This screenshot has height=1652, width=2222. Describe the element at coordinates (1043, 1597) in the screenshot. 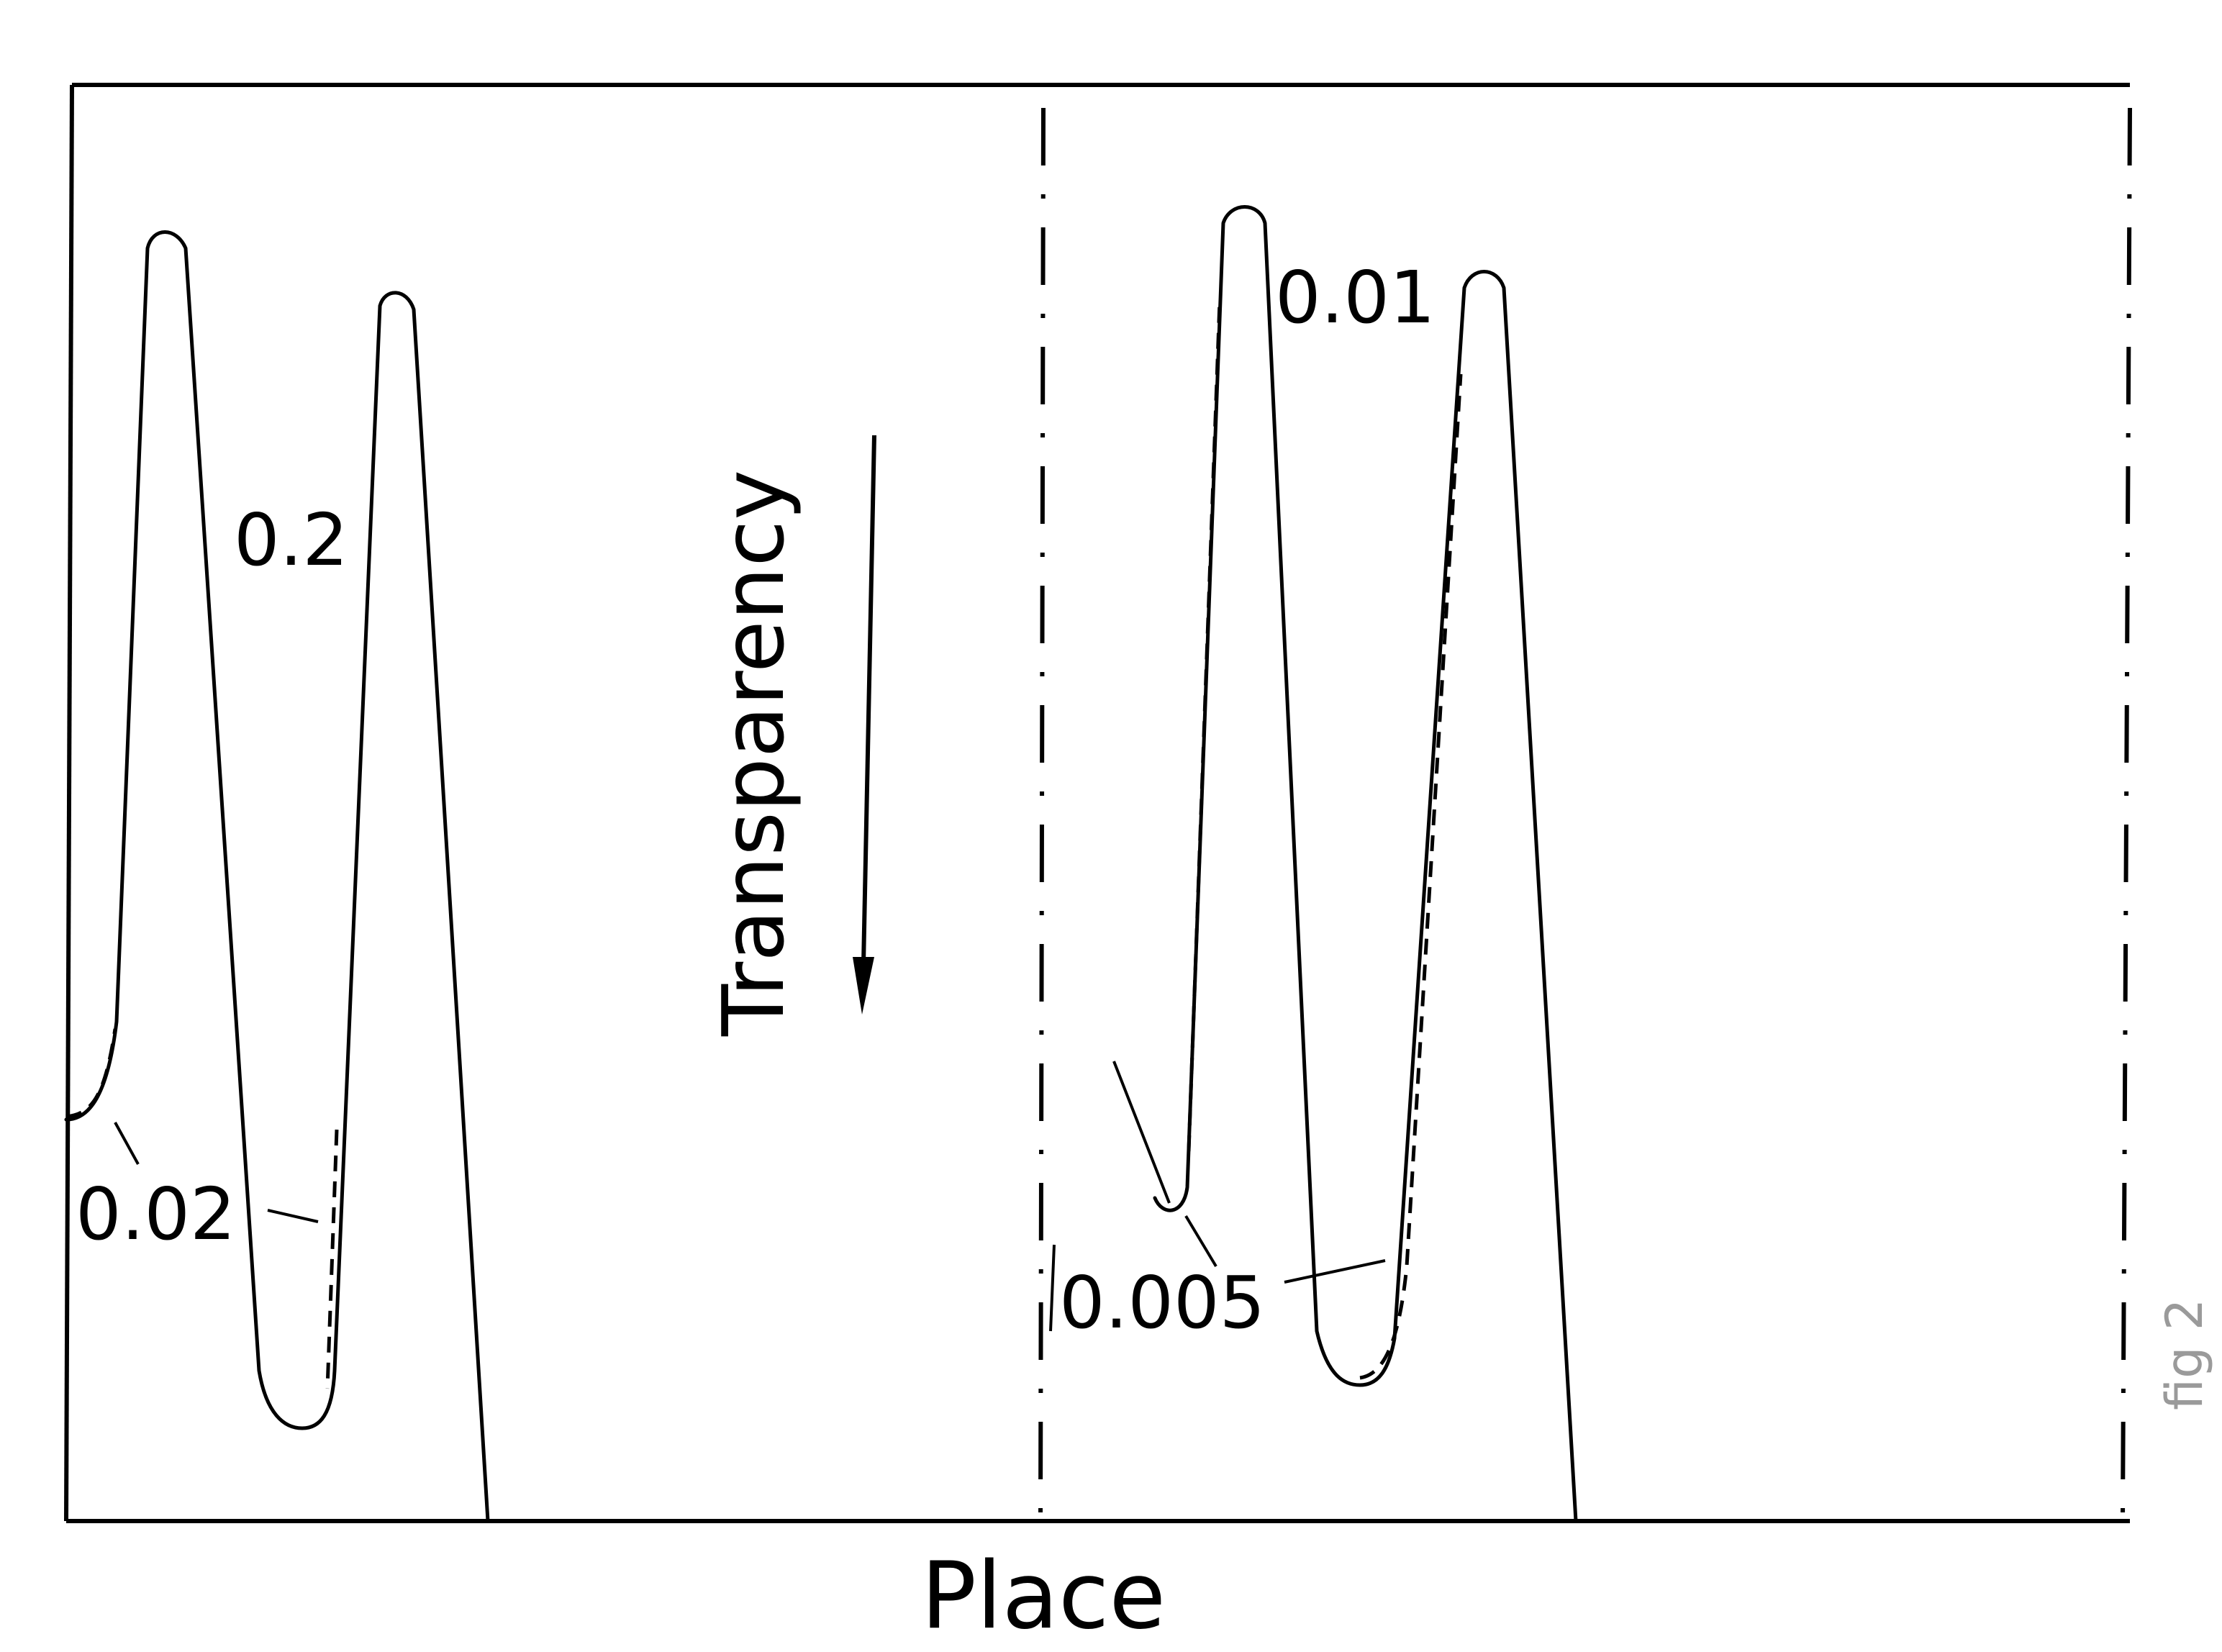

I see `x-axis-label: Place` at that location.